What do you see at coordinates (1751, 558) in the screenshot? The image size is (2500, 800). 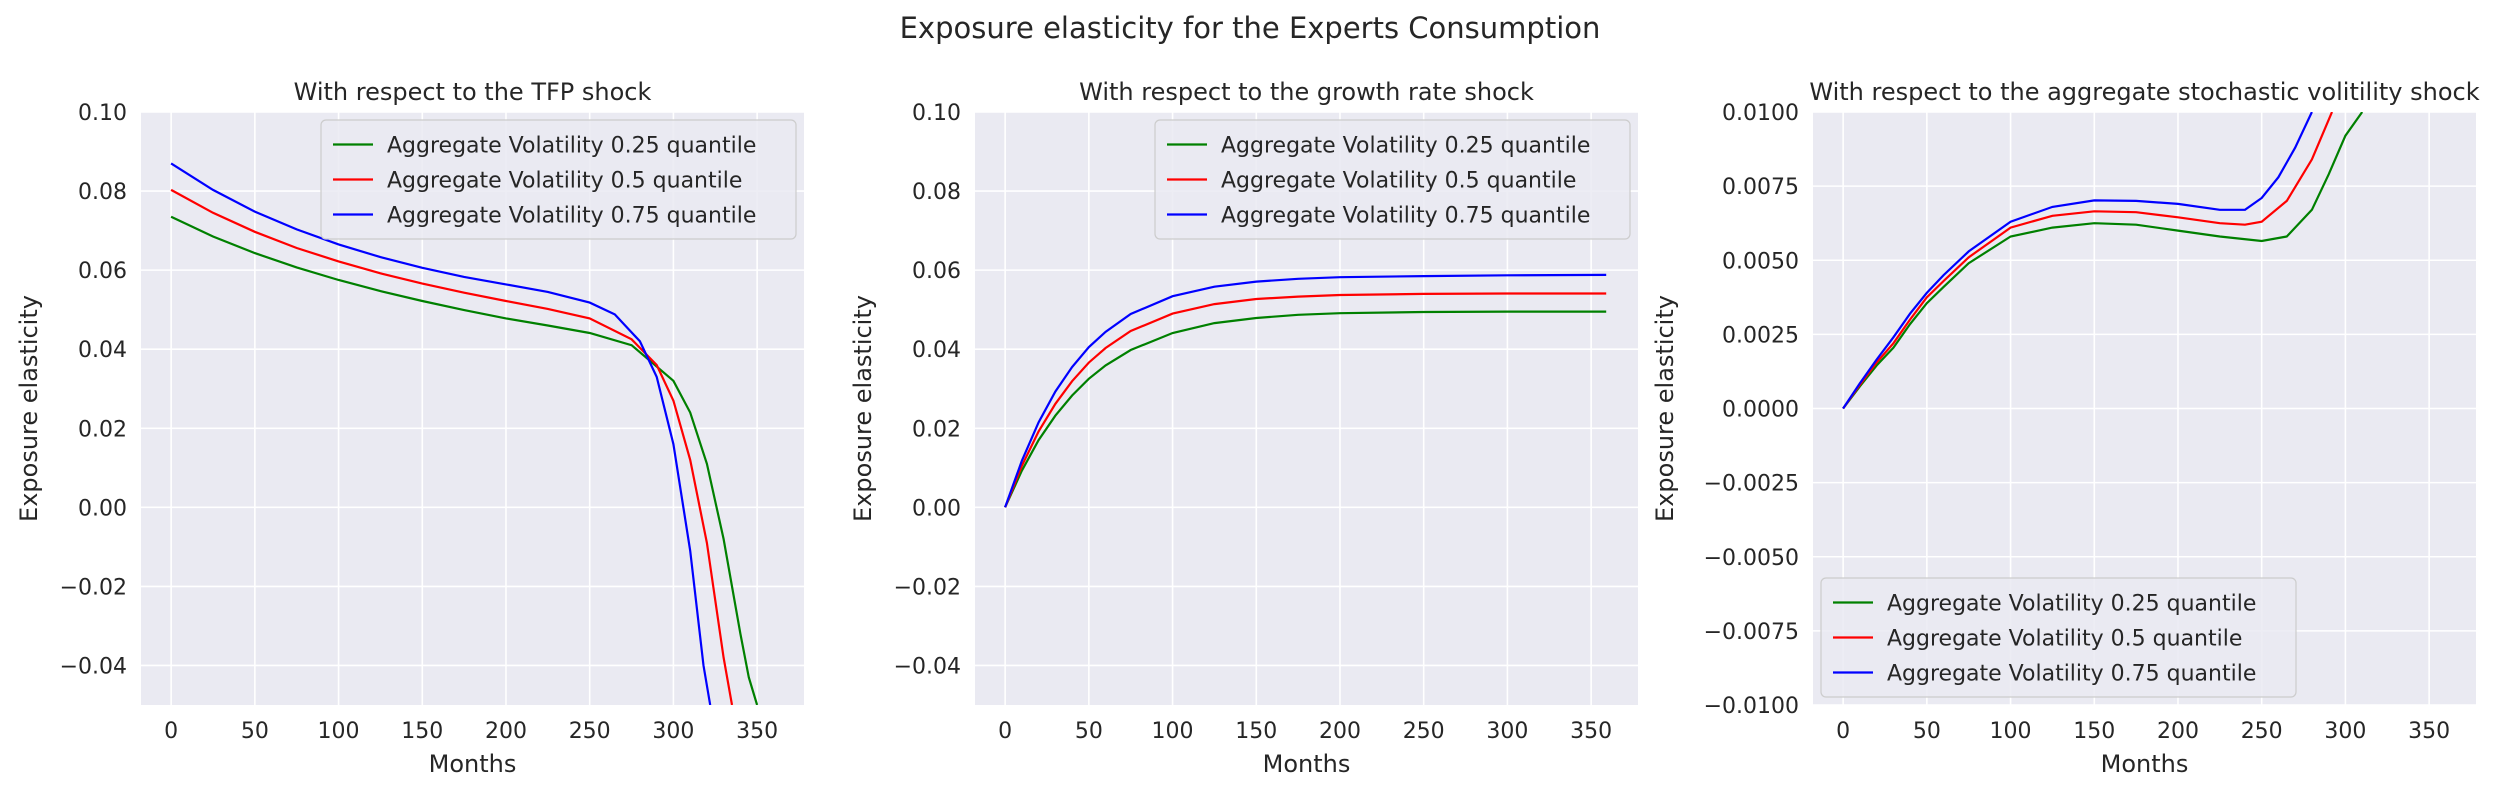 I see `y-tick-label: −0.0050` at bounding box center [1751, 558].